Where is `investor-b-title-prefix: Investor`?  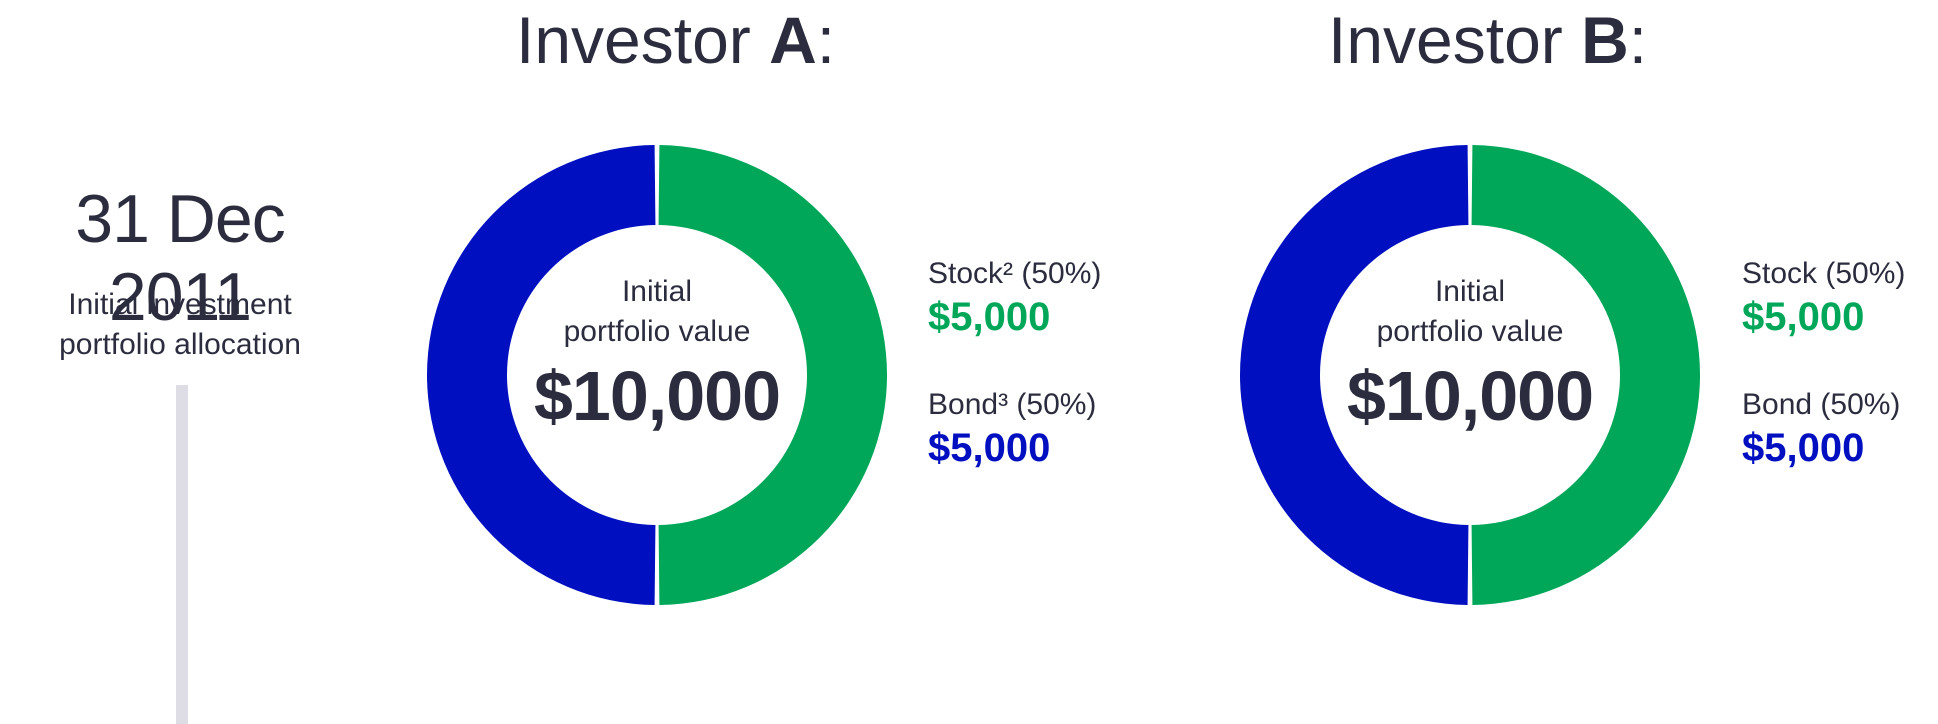
investor-b-title-prefix: Investor is located at coordinates (1455, 40).